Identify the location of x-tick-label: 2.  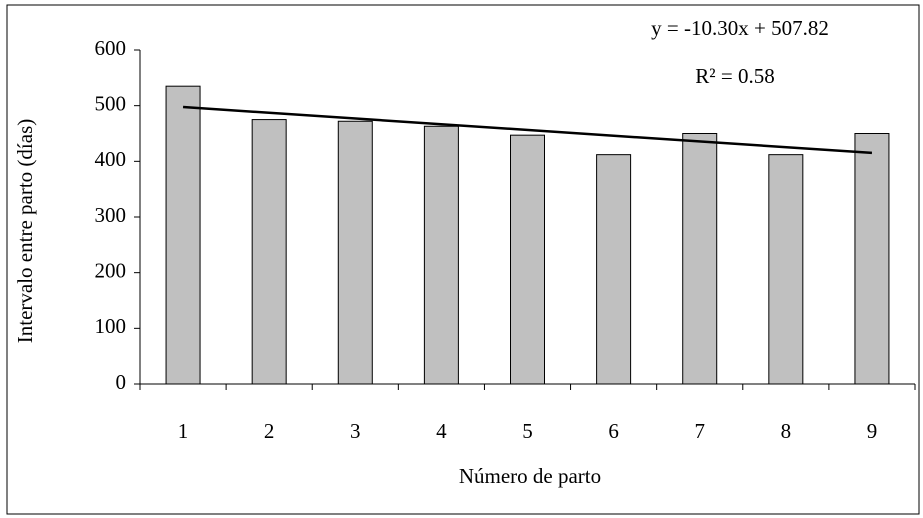
(269, 431).